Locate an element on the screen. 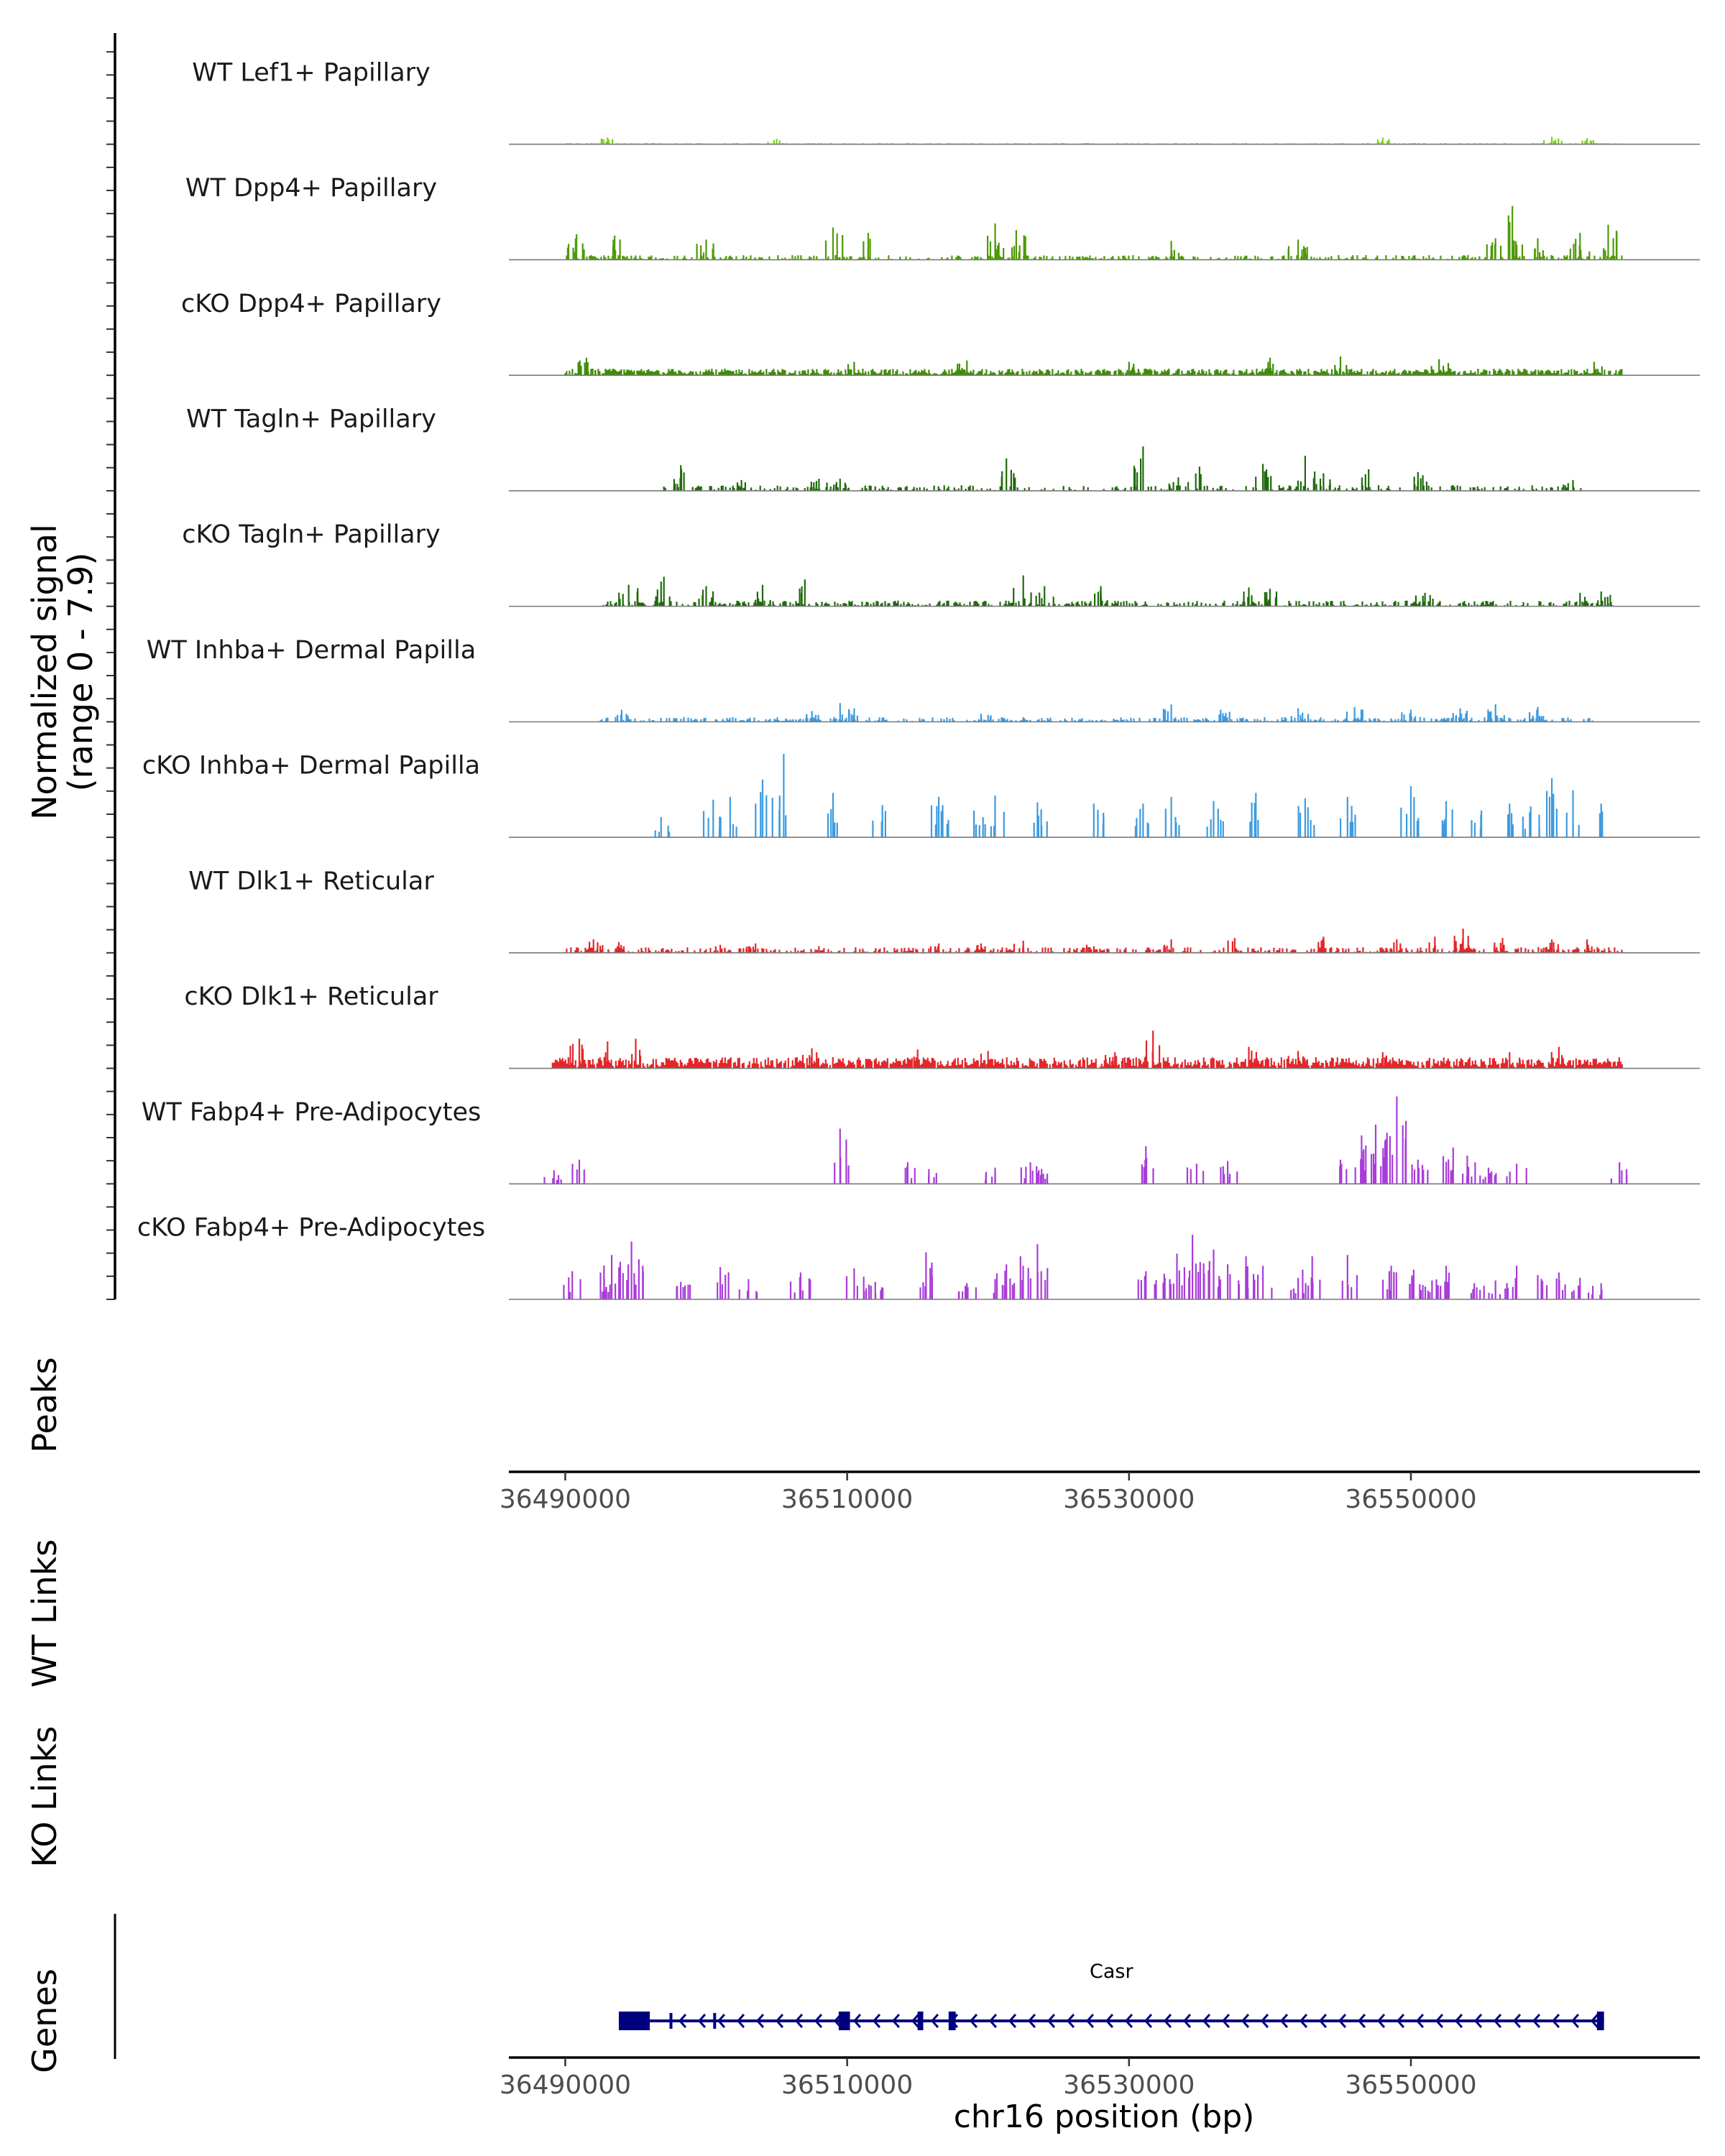  coverage-track: cKO Fabp4+ Pre-Adipocytes is located at coordinates (918, 1257).